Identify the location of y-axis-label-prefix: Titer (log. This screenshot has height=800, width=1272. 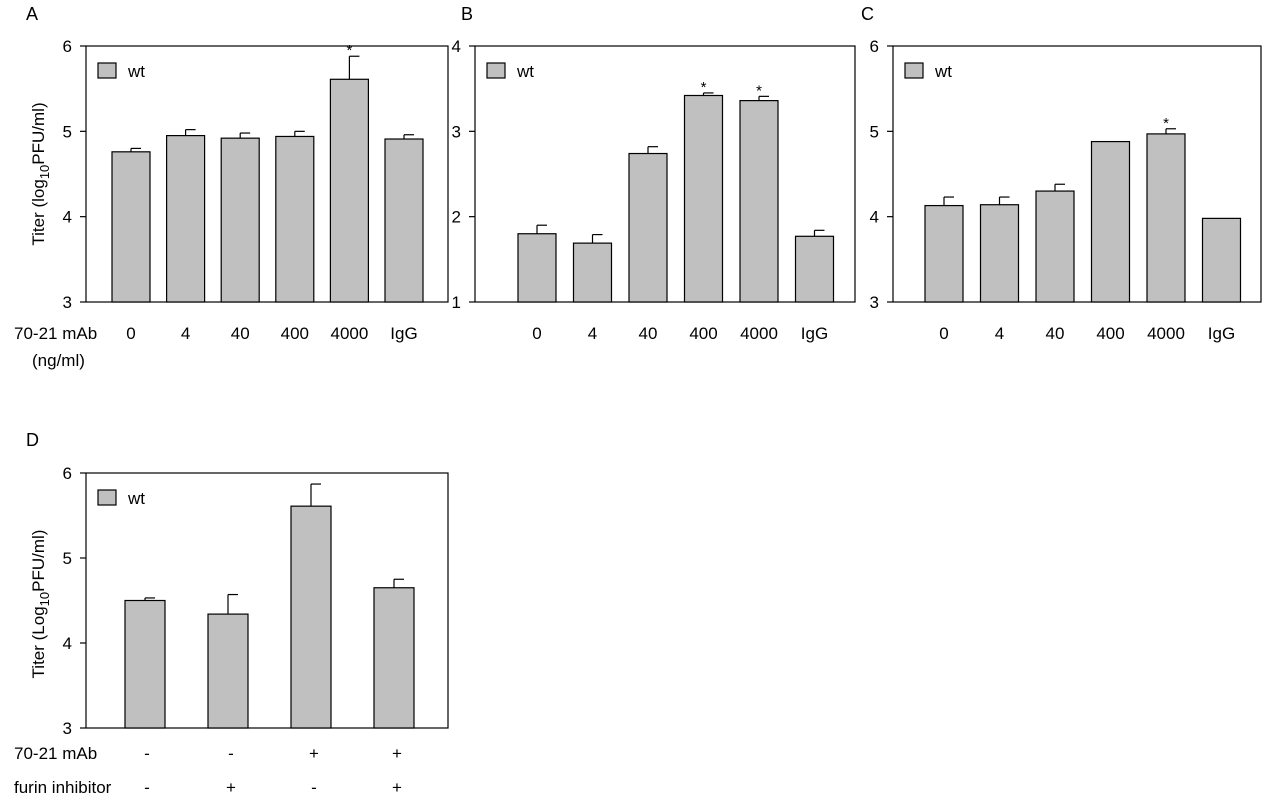
(38, 212).